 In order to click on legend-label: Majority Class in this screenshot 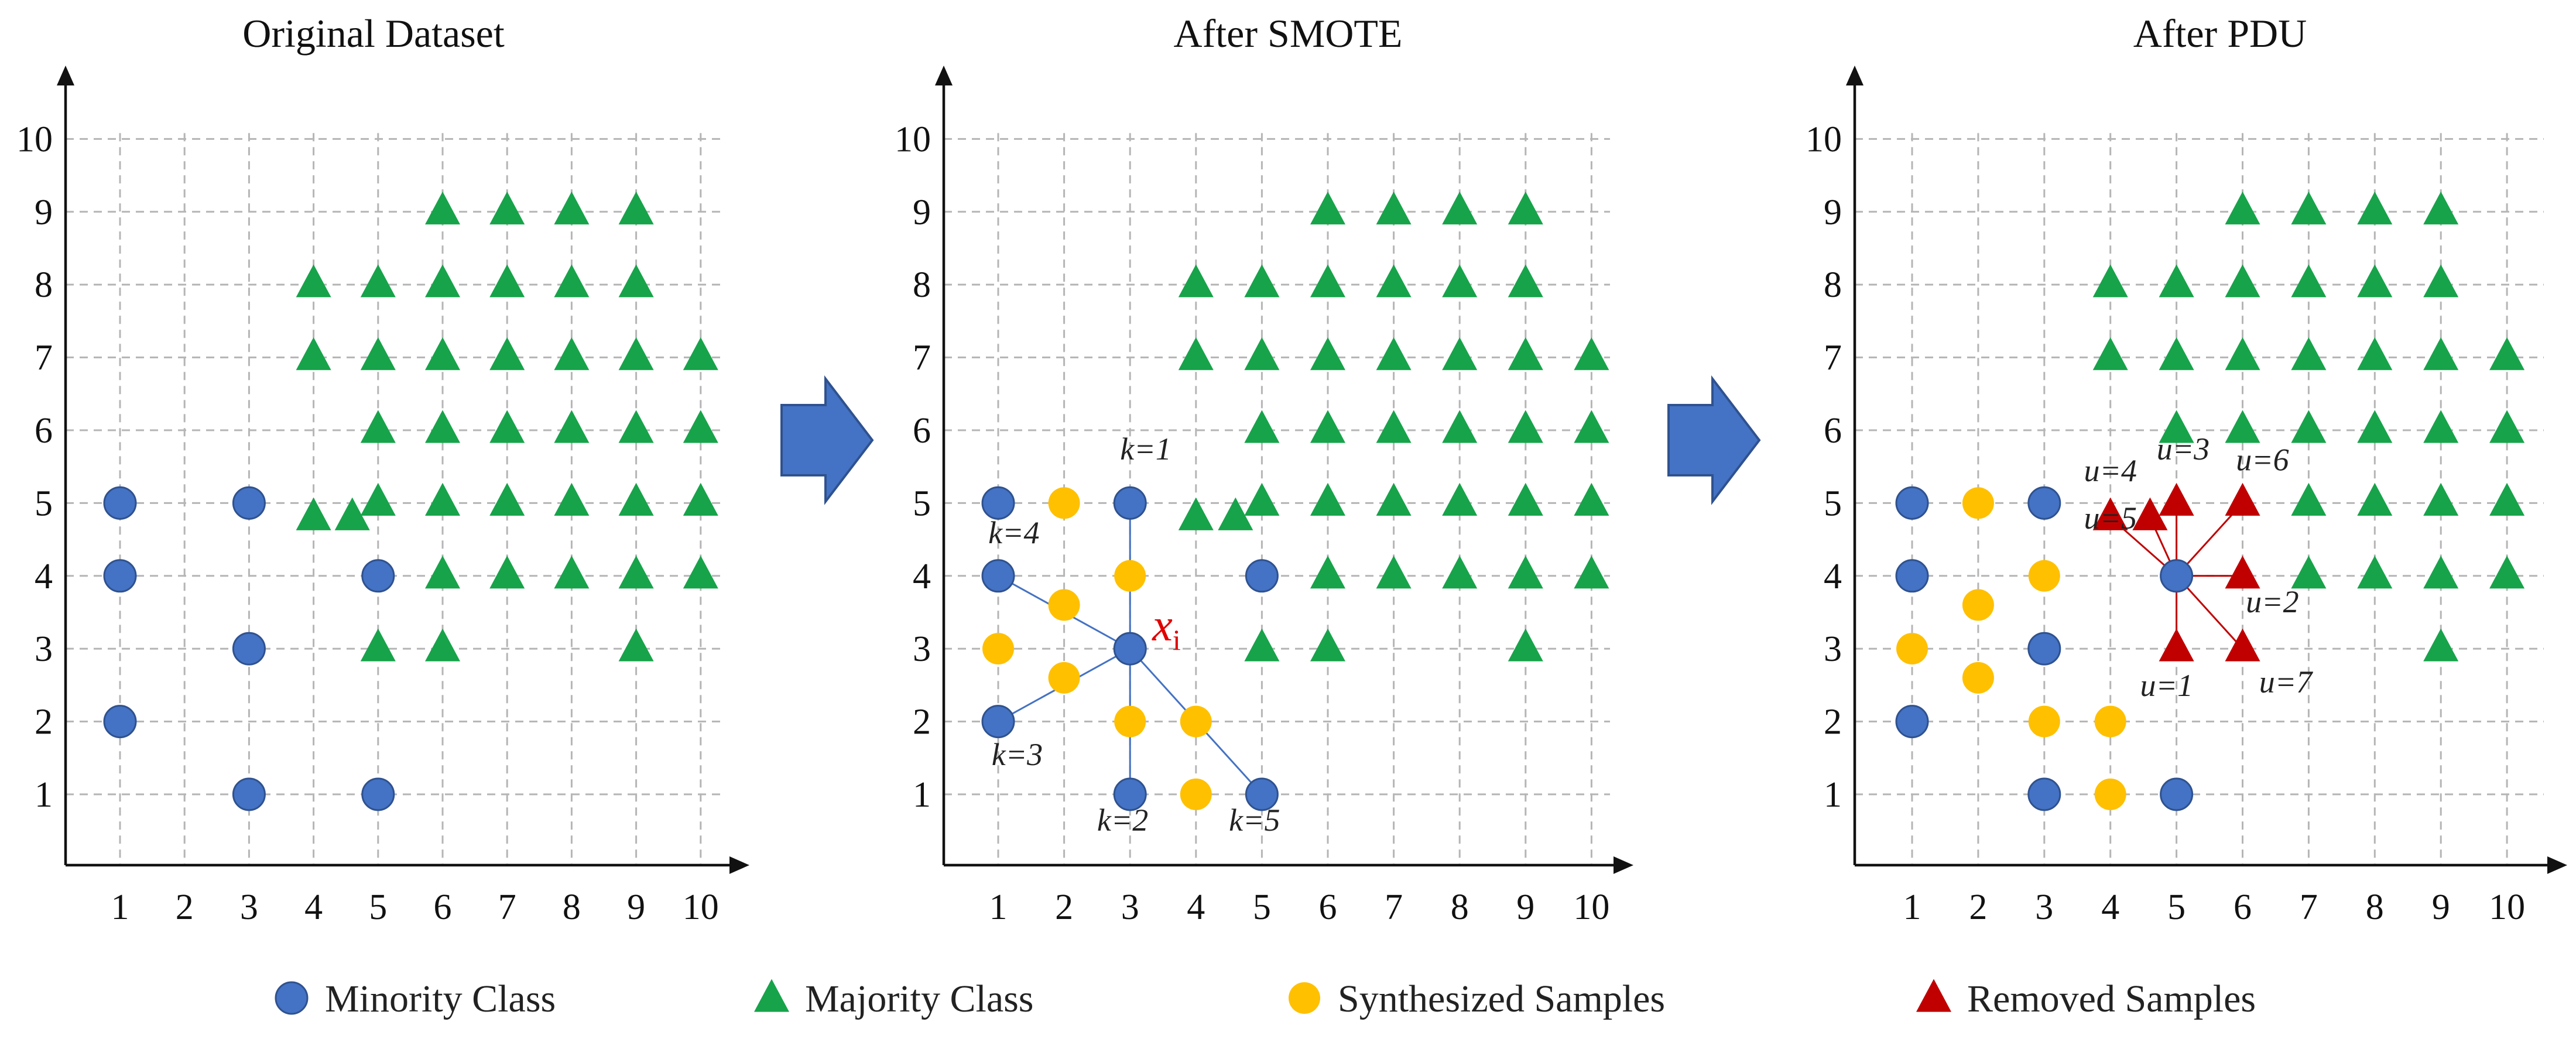, I will do `click(919, 999)`.